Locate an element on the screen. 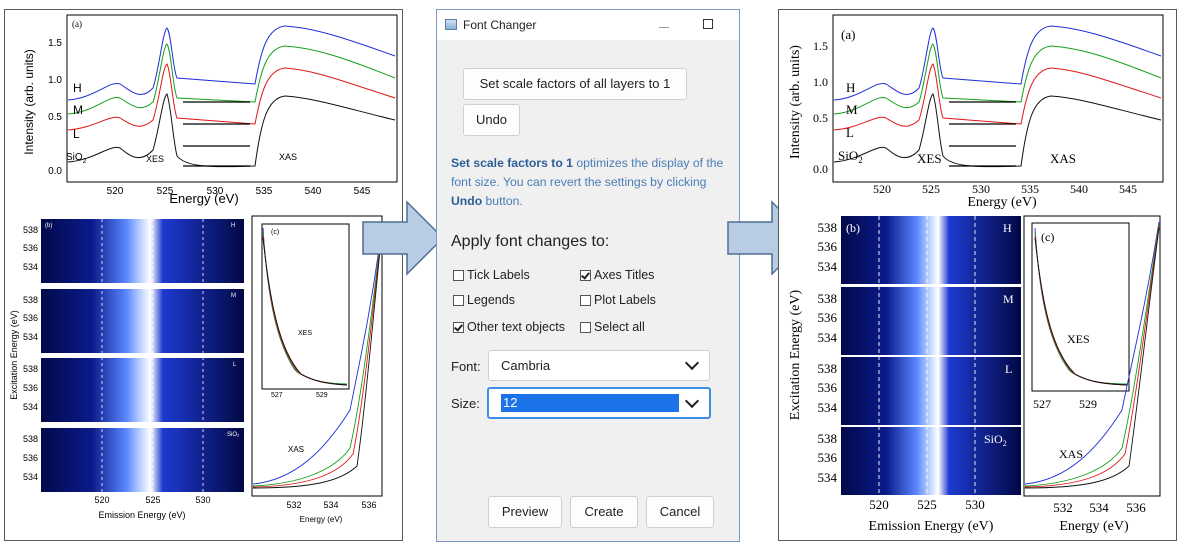 Image resolution: width=1182 pixels, height=548 pixels. checkbox-plot-labels: Plot Labels is located at coordinates (618, 300).